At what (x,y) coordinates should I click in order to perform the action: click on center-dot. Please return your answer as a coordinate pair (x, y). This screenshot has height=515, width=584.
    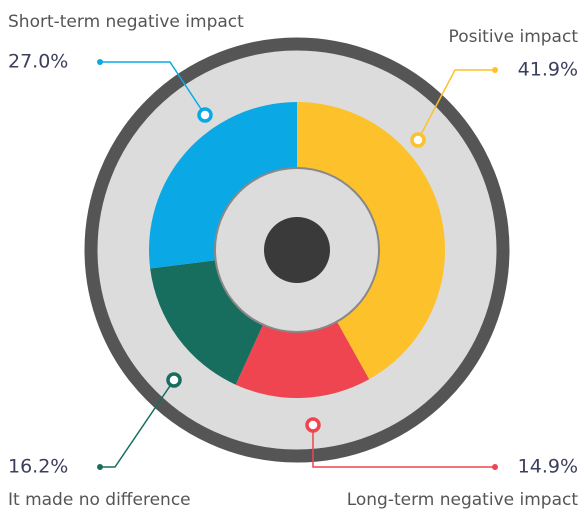
    Looking at the image, I should click on (297, 250).